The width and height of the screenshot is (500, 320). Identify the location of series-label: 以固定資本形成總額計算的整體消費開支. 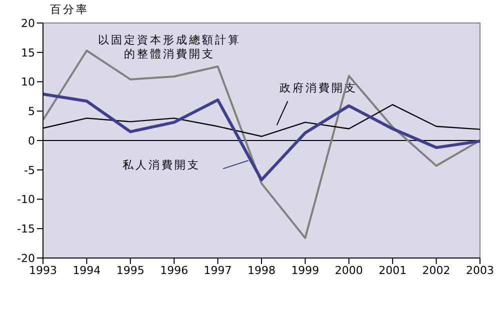
(170, 47).